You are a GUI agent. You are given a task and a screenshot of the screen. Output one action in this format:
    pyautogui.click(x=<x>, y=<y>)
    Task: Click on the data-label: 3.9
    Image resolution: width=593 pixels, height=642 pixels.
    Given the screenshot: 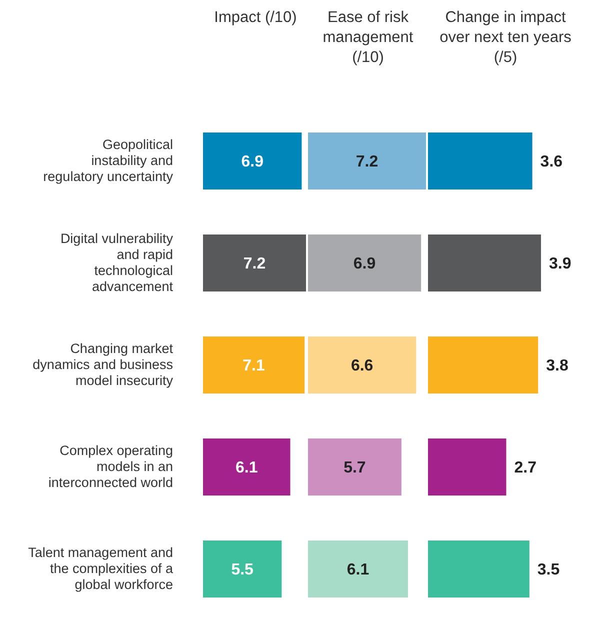 What is the action you would take?
    pyautogui.click(x=560, y=264)
    